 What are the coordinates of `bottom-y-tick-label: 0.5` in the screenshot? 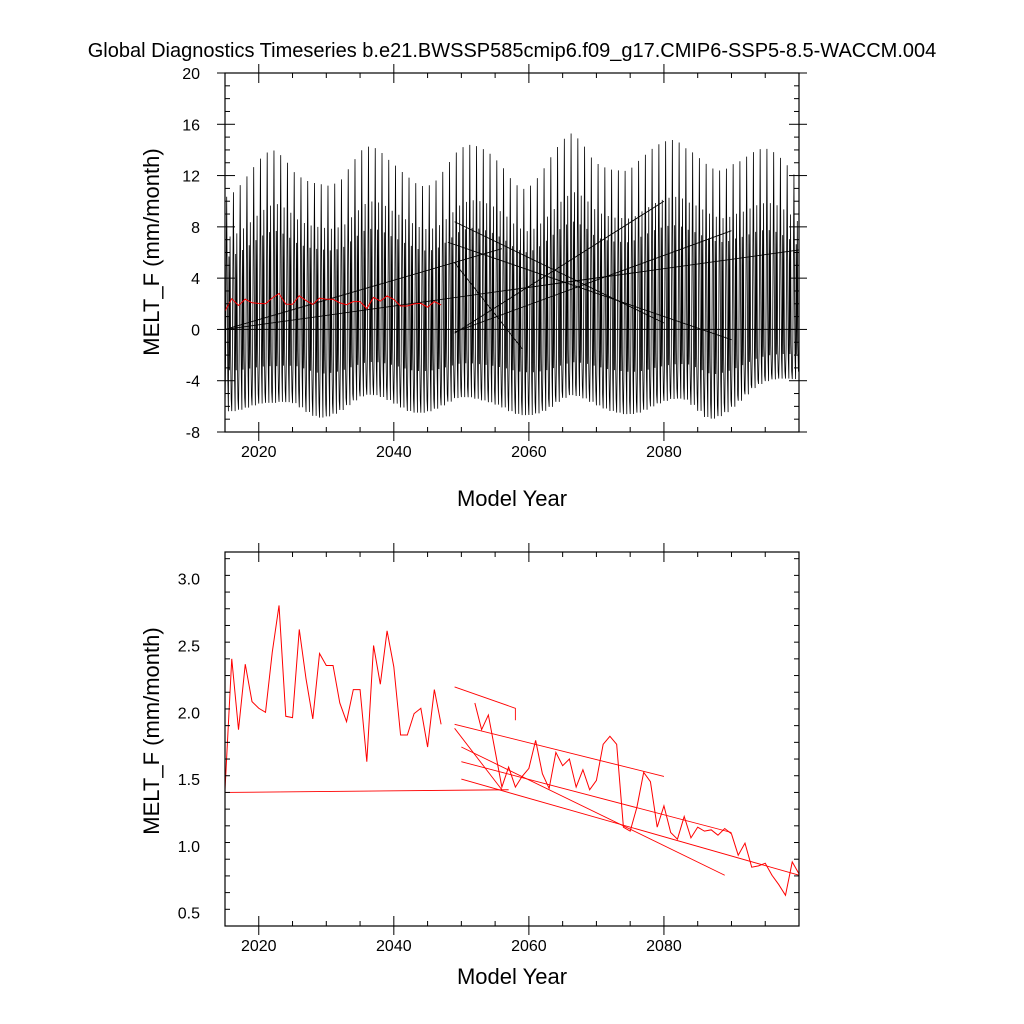 It's located at (189, 914).